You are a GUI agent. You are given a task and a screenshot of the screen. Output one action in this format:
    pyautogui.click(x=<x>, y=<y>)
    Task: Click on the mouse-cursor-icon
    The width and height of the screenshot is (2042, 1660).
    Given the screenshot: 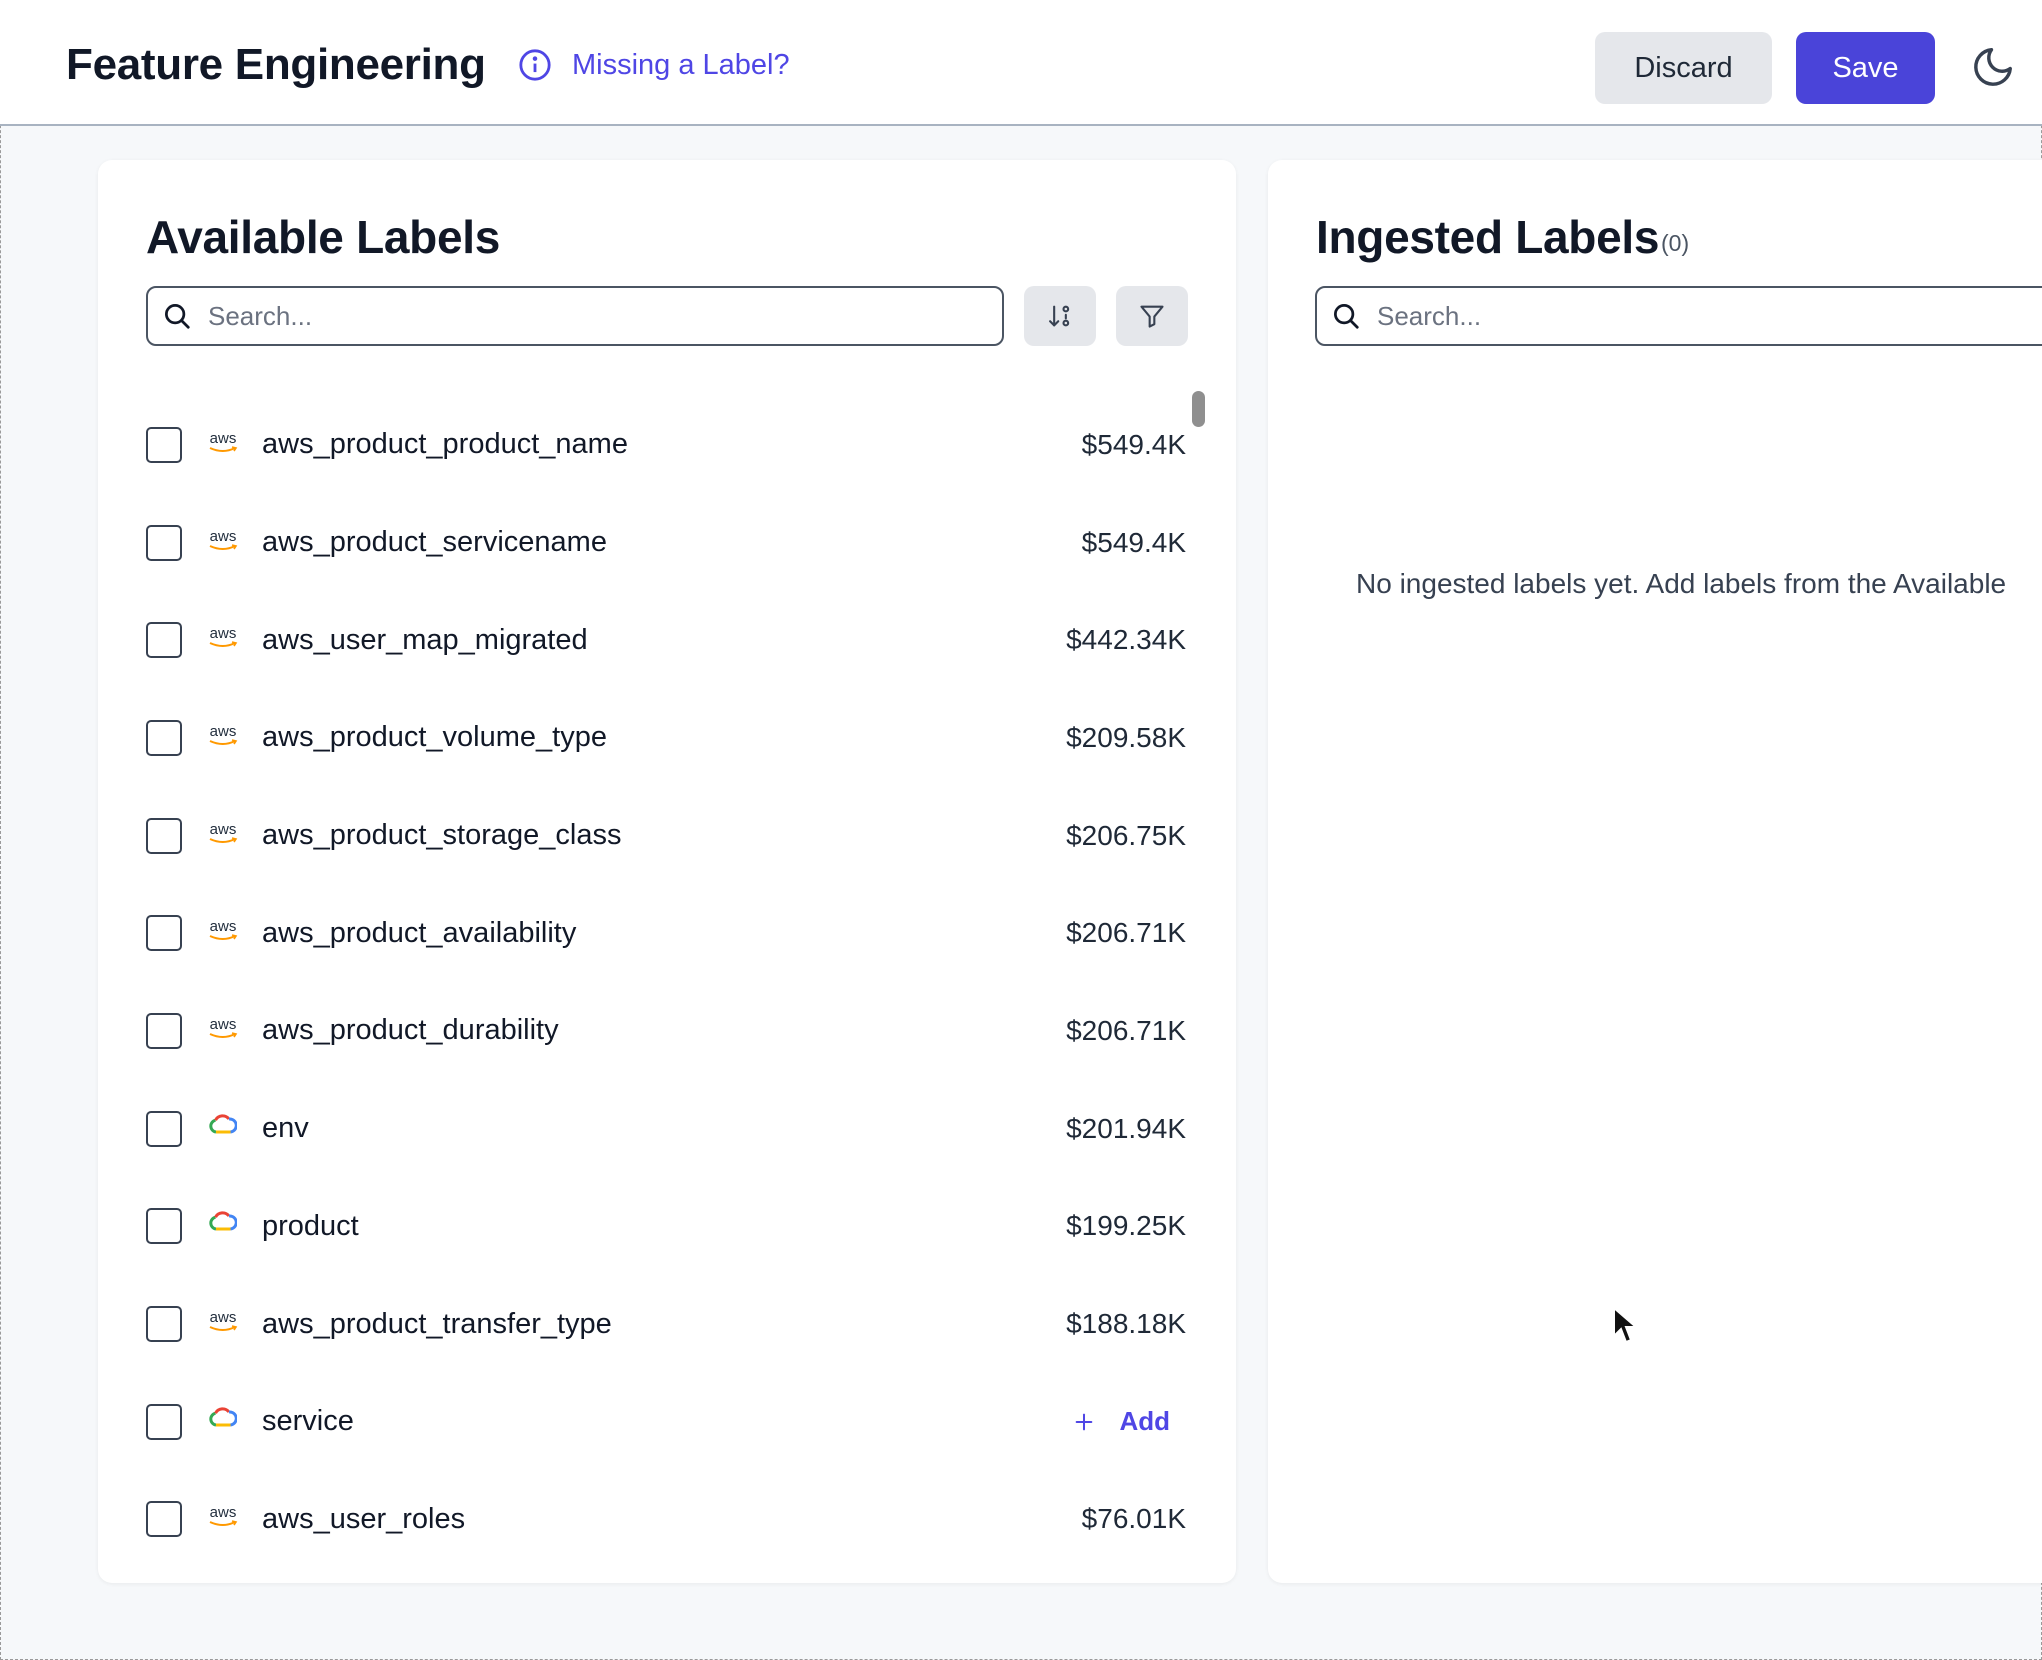 What is the action you would take?
    pyautogui.click(x=1626, y=1325)
    